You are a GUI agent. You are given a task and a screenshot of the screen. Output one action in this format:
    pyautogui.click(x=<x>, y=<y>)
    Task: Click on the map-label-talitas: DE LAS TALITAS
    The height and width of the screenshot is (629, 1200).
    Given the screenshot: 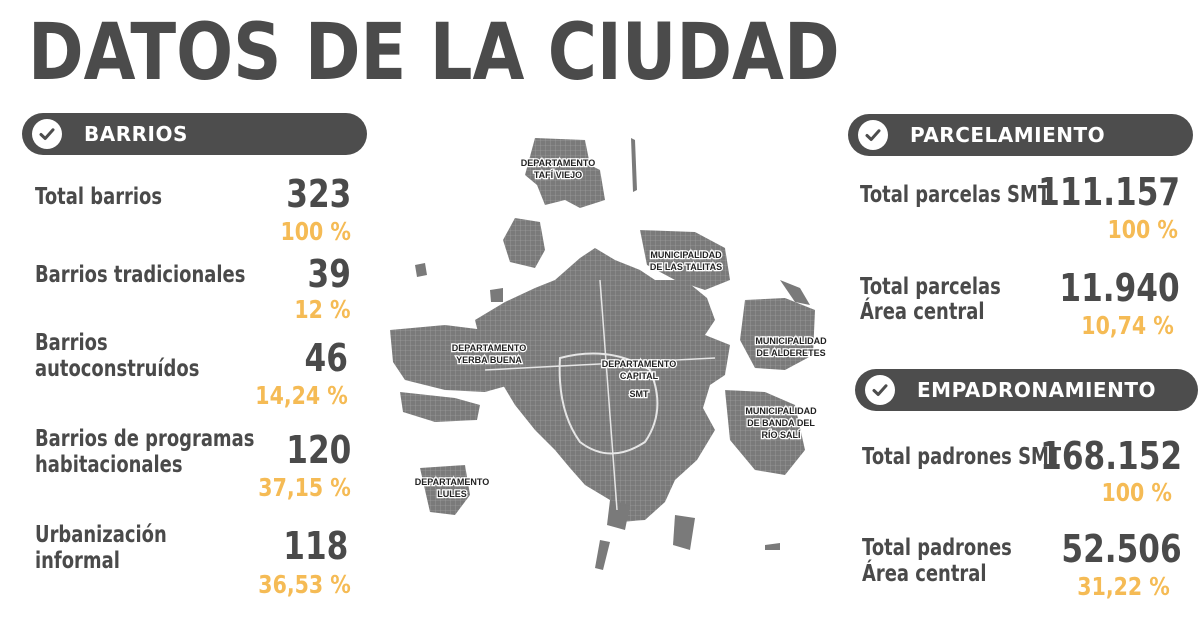 What is the action you would take?
    pyautogui.click(x=686, y=267)
    